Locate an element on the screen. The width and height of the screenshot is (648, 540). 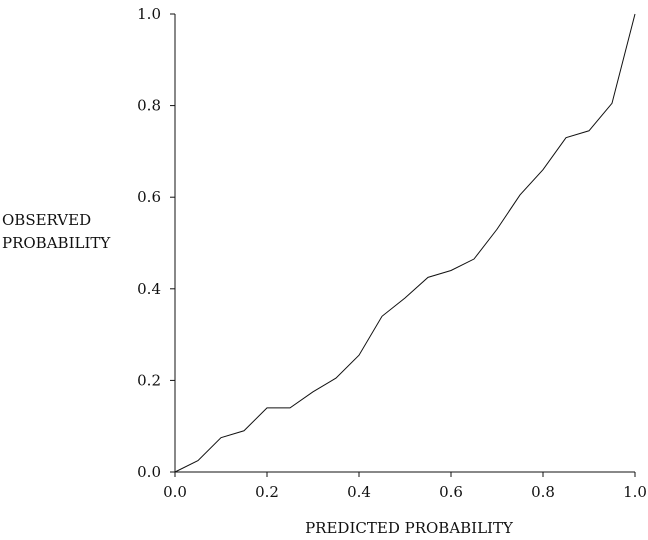
y-axis-title-line-2: PROBABILITY is located at coordinates (56, 243).